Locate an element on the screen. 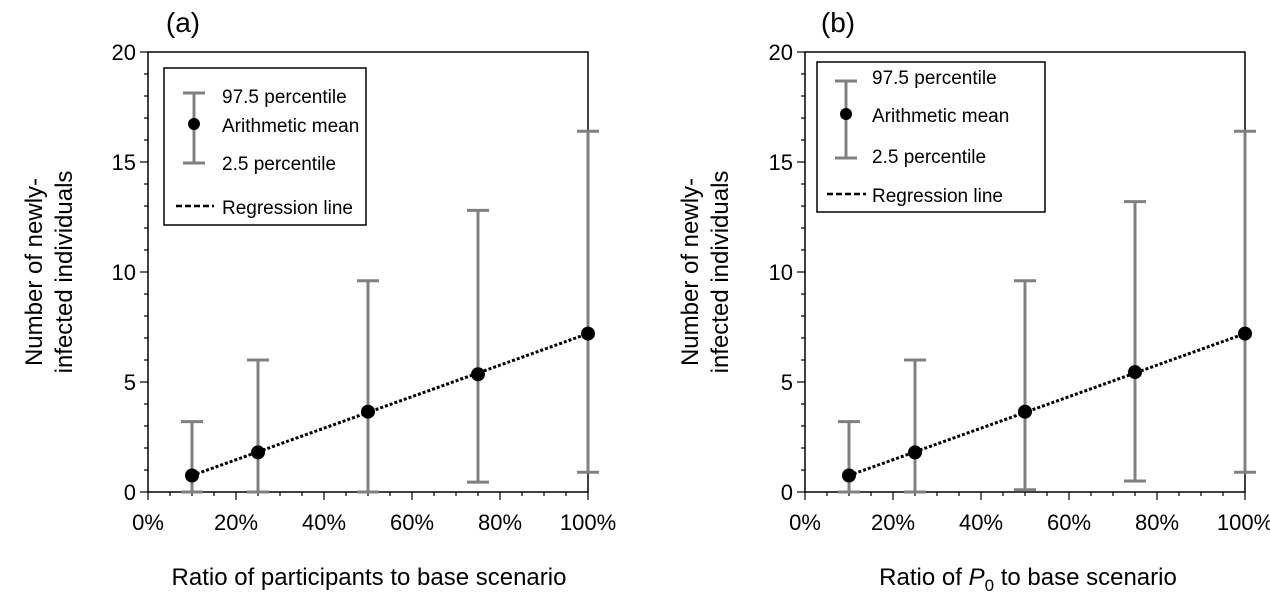 The height and width of the screenshot is (594, 1270). panel-b-legend-mean: Arithmetic mean is located at coordinates (940, 116).